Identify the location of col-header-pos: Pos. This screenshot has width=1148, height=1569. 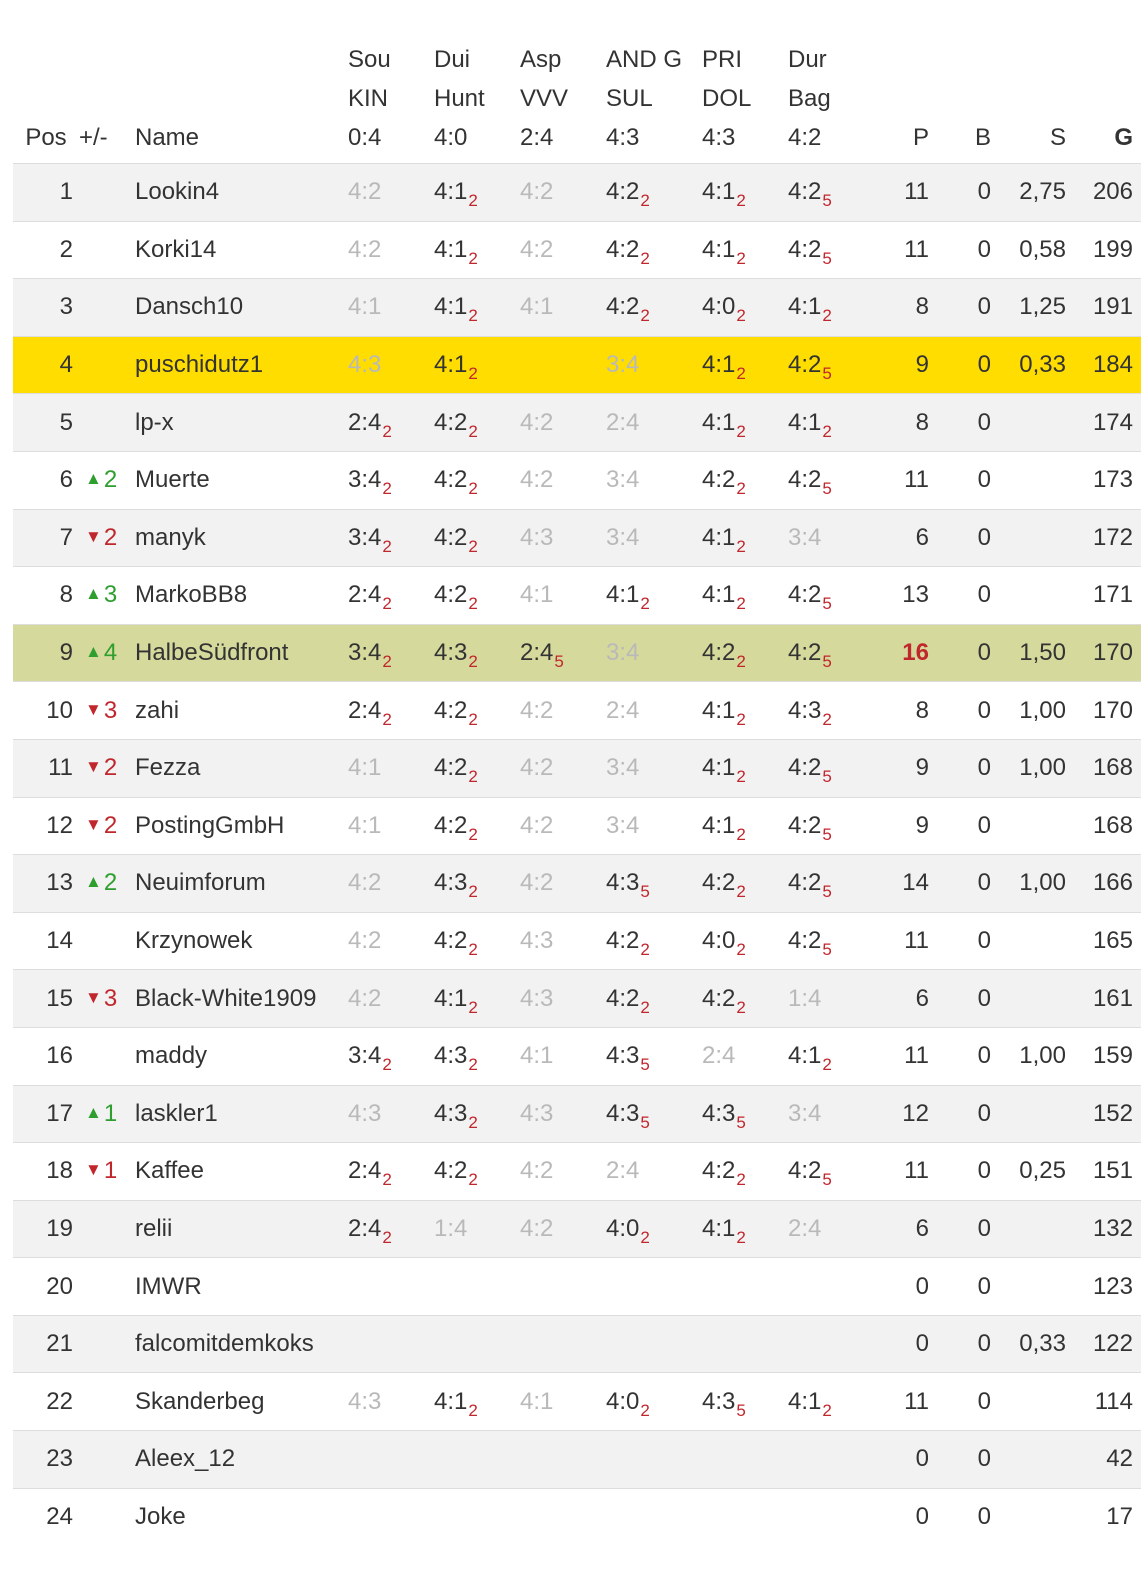
(46, 137).